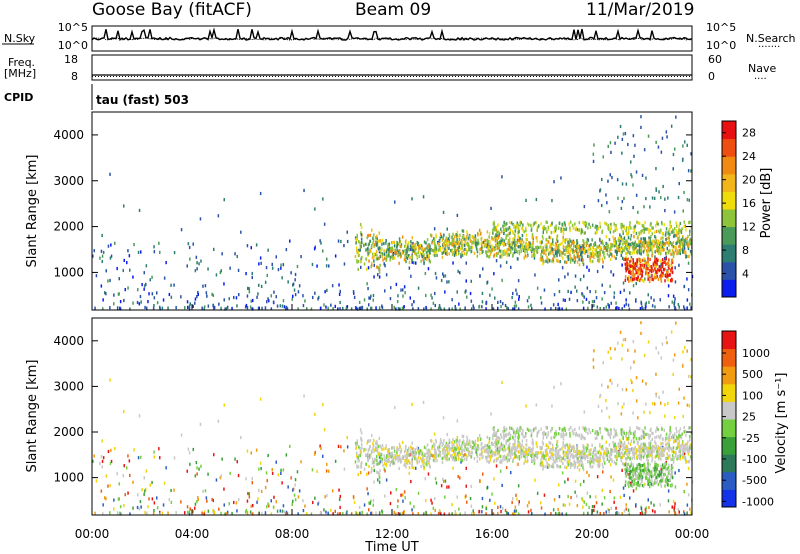 The height and width of the screenshot is (554, 800). What do you see at coordinates (769, 47) in the screenshot?
I see `nsearch-dots: ·······` at bounding box center [769, 47].